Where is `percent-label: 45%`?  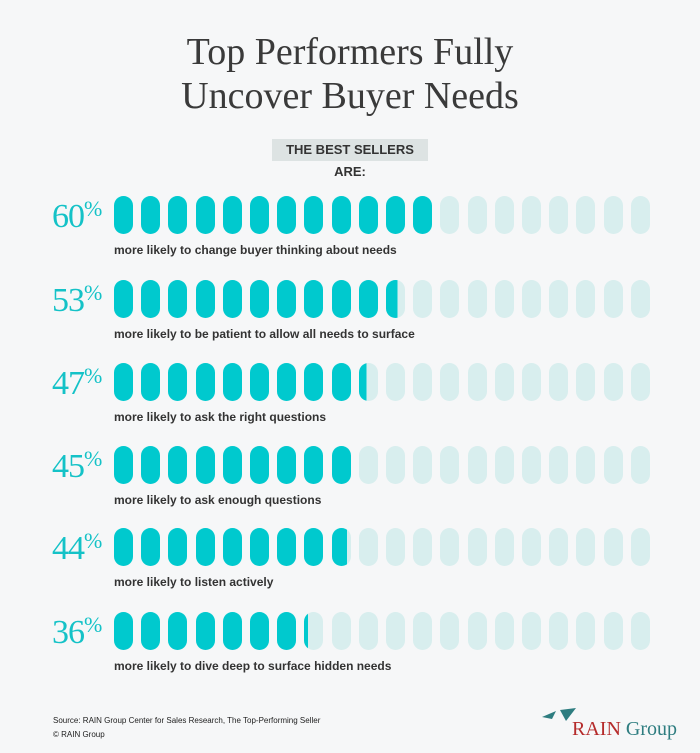
percent-label: 45% is located at coordinates (77, 466).